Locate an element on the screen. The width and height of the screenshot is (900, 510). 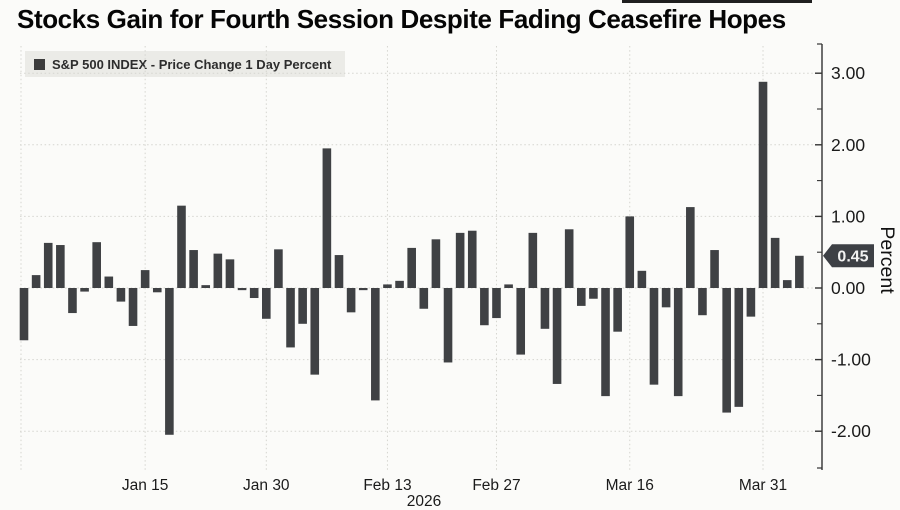
y-tick-label: 2.00 is located at coordinates (848, 145).